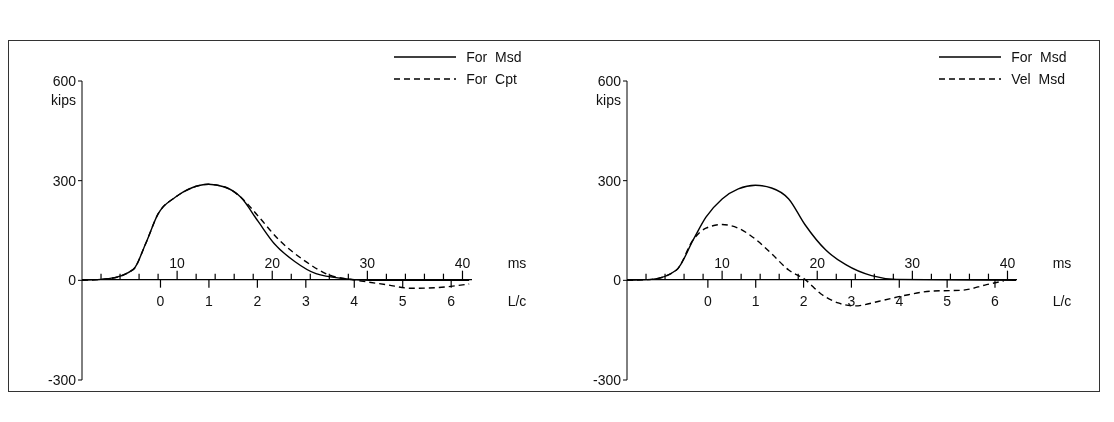  What do you see at coordinates (1038, 79) in the screenshot?
I see `legend-label: Vel Msd` at bounding box center [1038, 79].